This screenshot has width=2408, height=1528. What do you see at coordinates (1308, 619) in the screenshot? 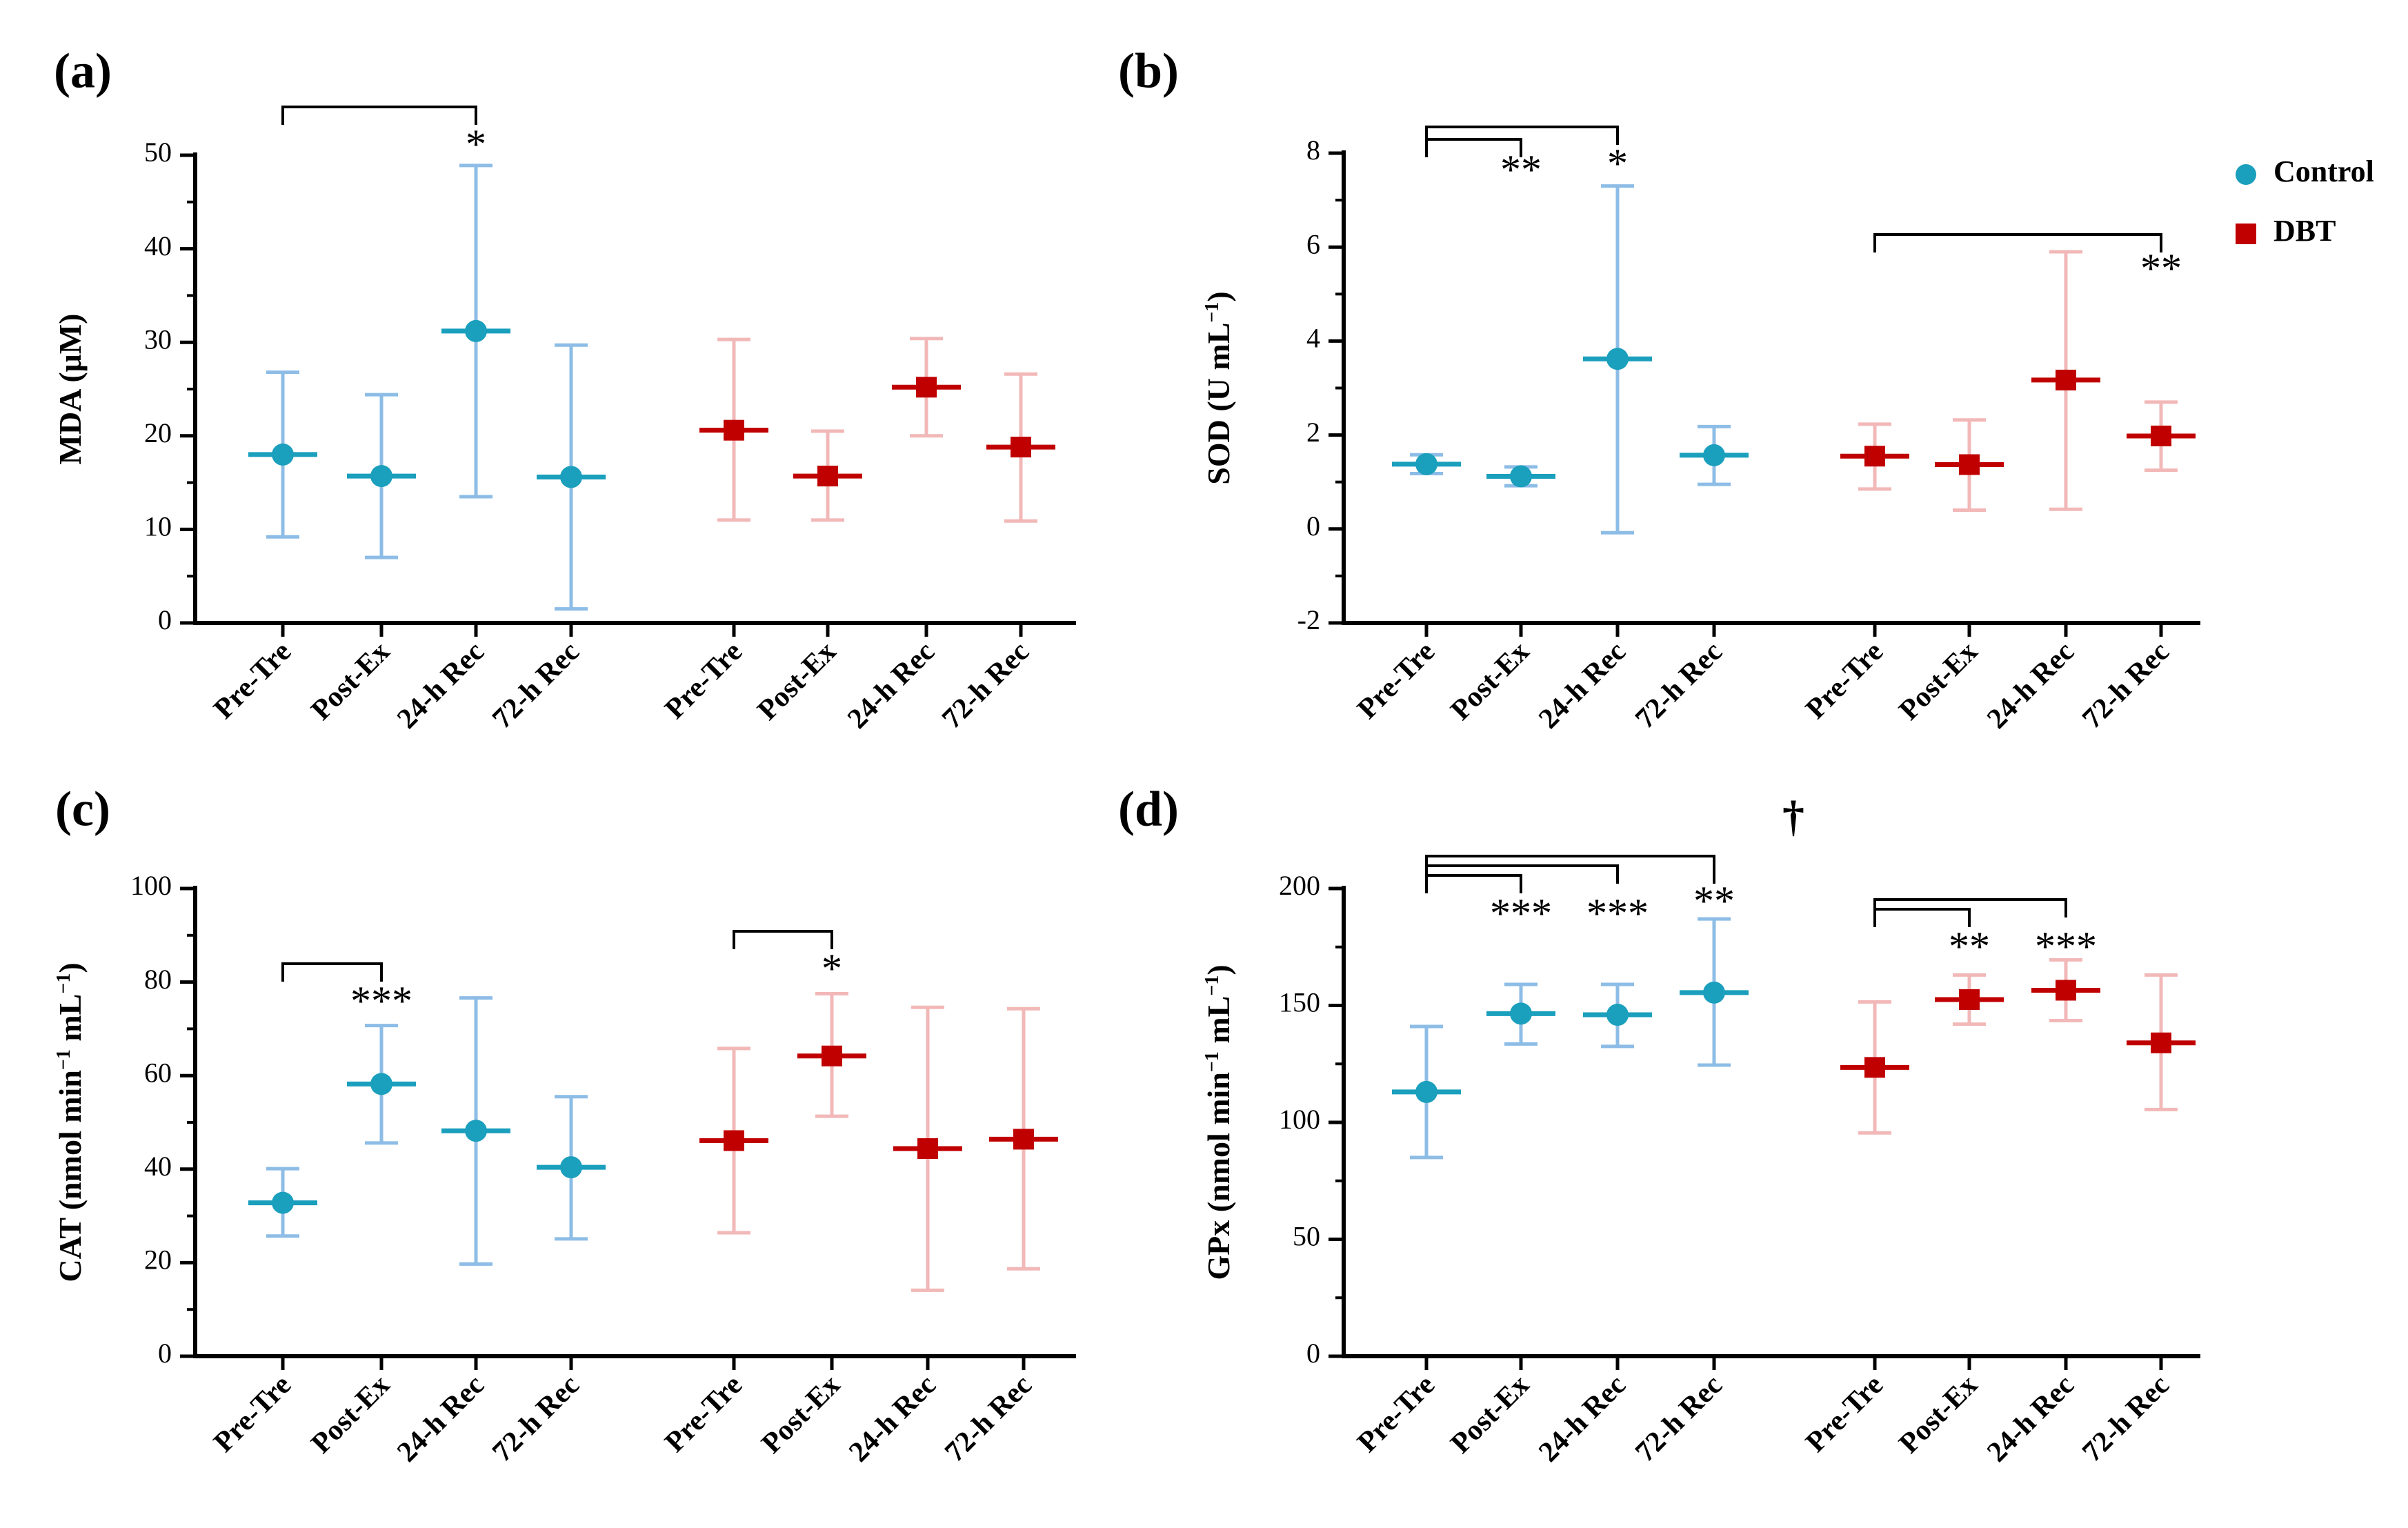
I see `y-tick-label: -2` at bounding box center [1308, 619].